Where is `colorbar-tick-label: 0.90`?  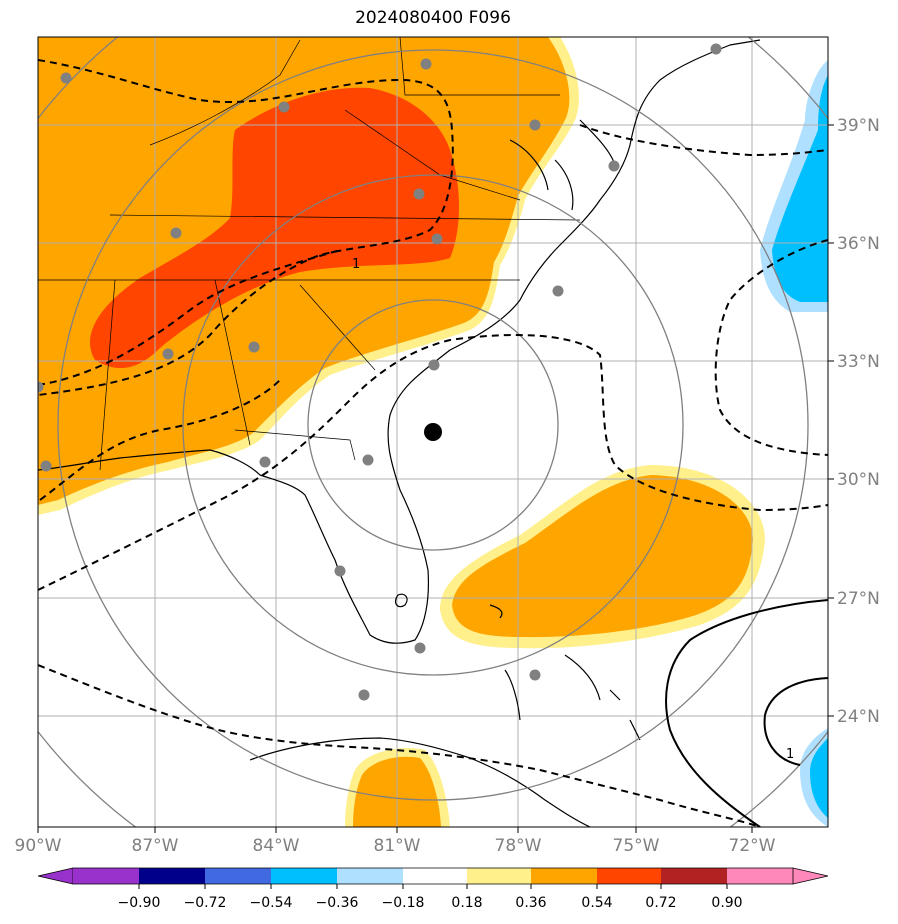 colorbar-tick-label: 0.90 is located at coordinates (726, 903).